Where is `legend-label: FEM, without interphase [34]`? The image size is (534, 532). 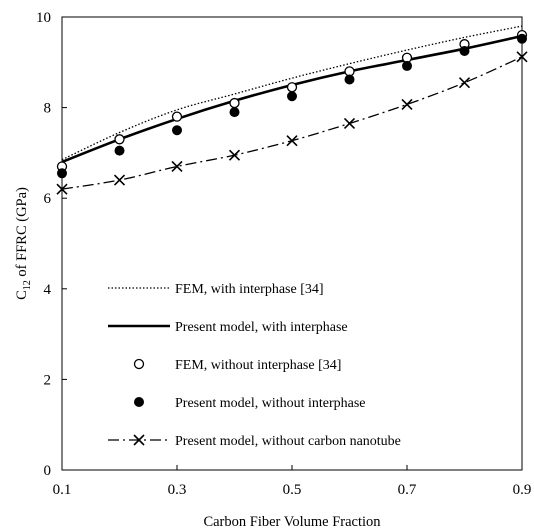 legend-label: FEM, without interphase [34] is located at coordinates (258, 365).